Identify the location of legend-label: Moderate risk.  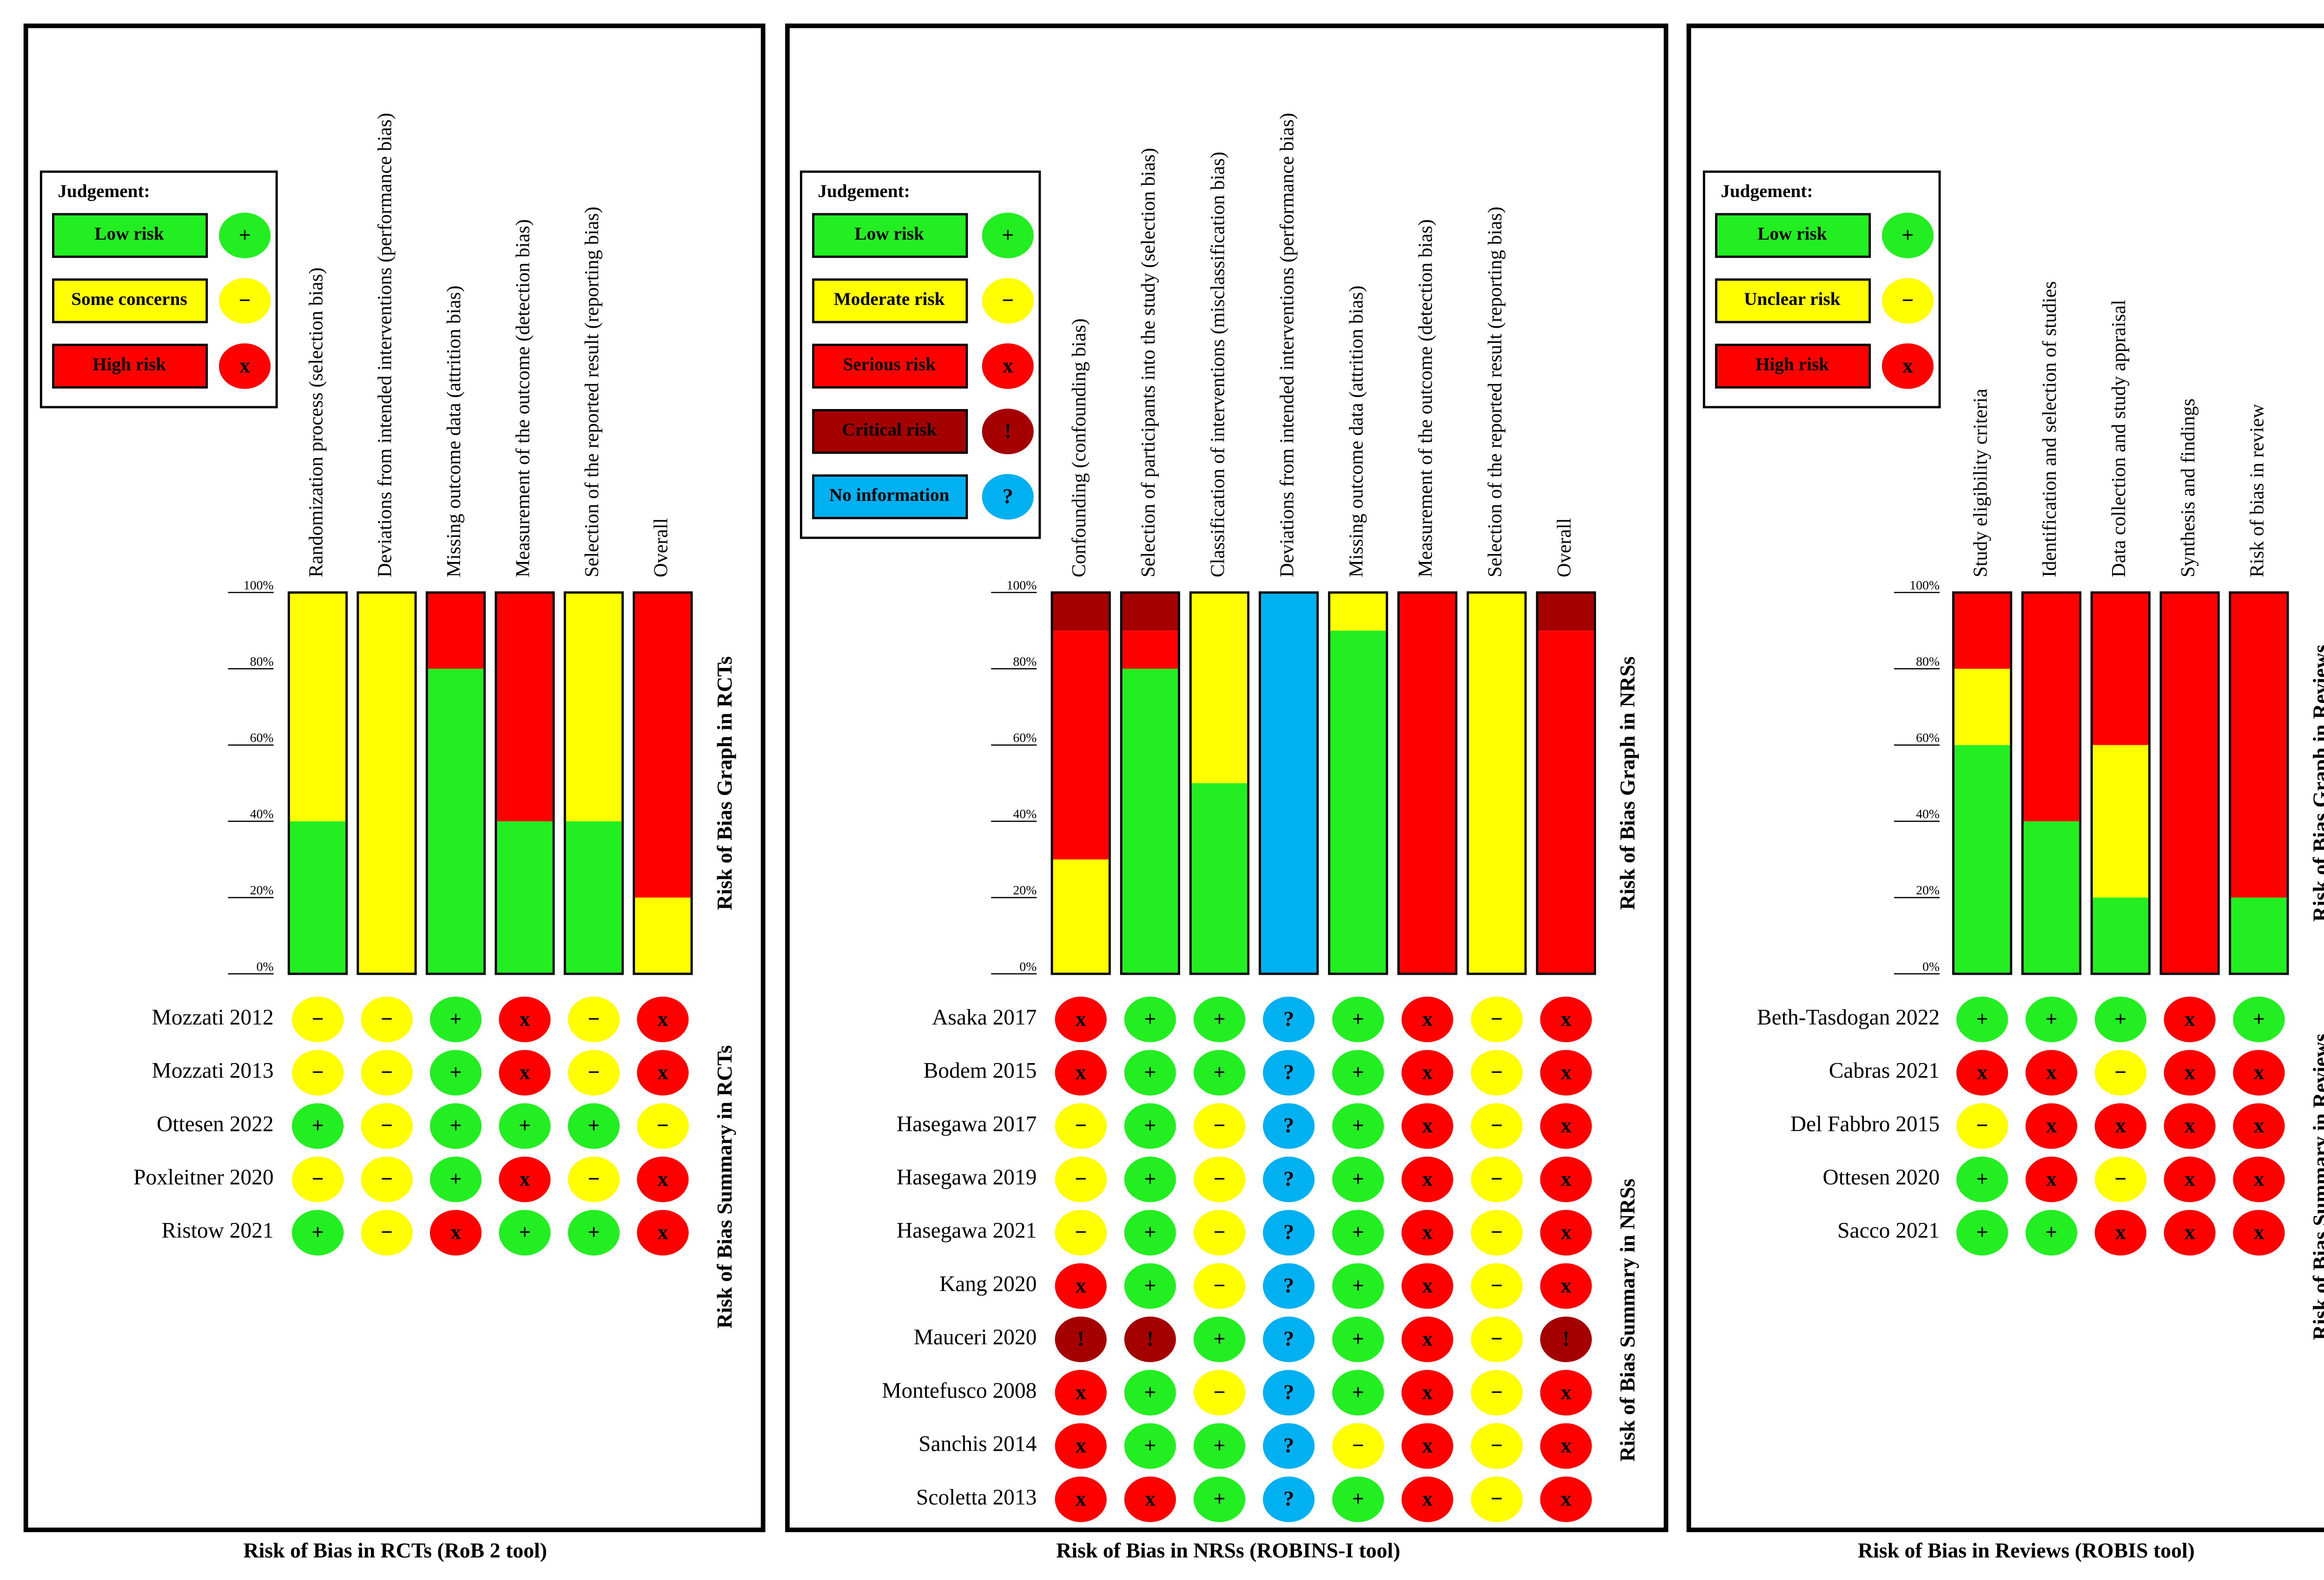
(889, 299).